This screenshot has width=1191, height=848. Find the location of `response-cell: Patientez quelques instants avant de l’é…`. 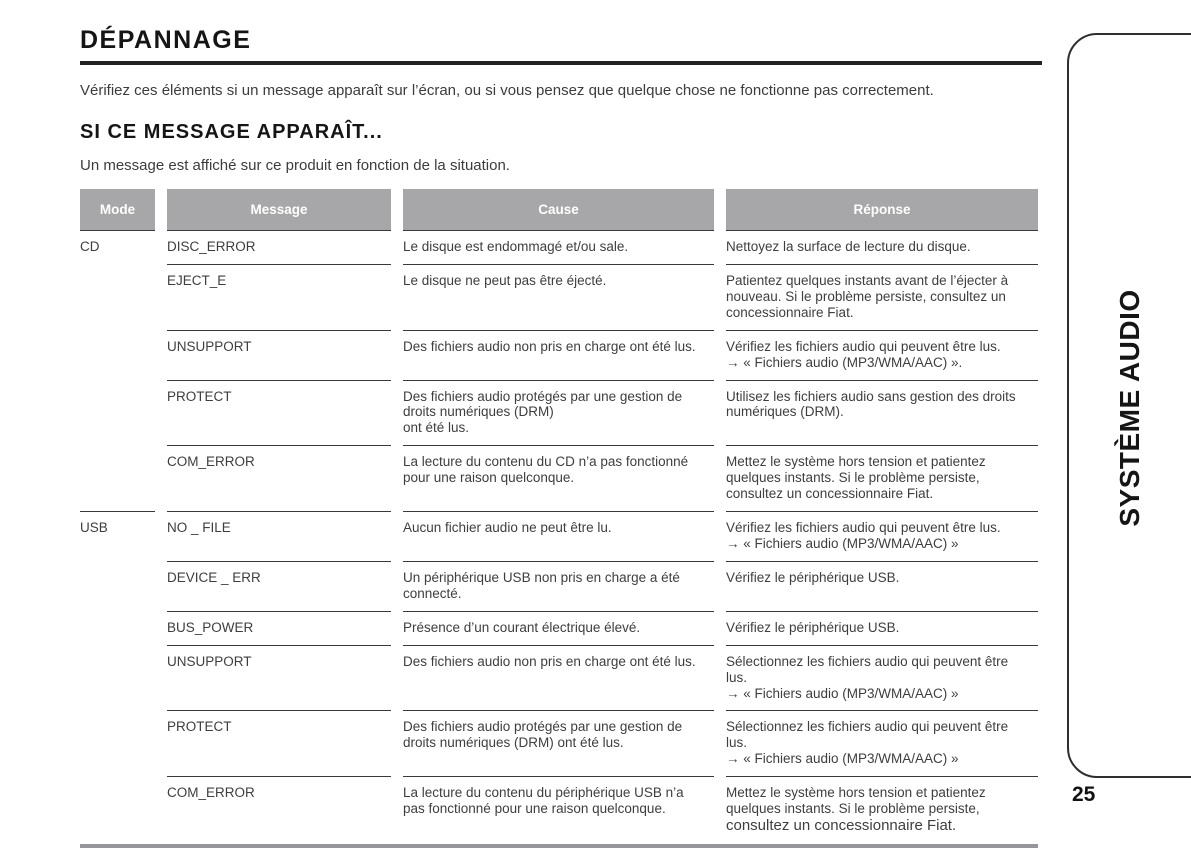

response-cell: Patientez quelques instants avant de l’é… is located at coordinates (882, 296).